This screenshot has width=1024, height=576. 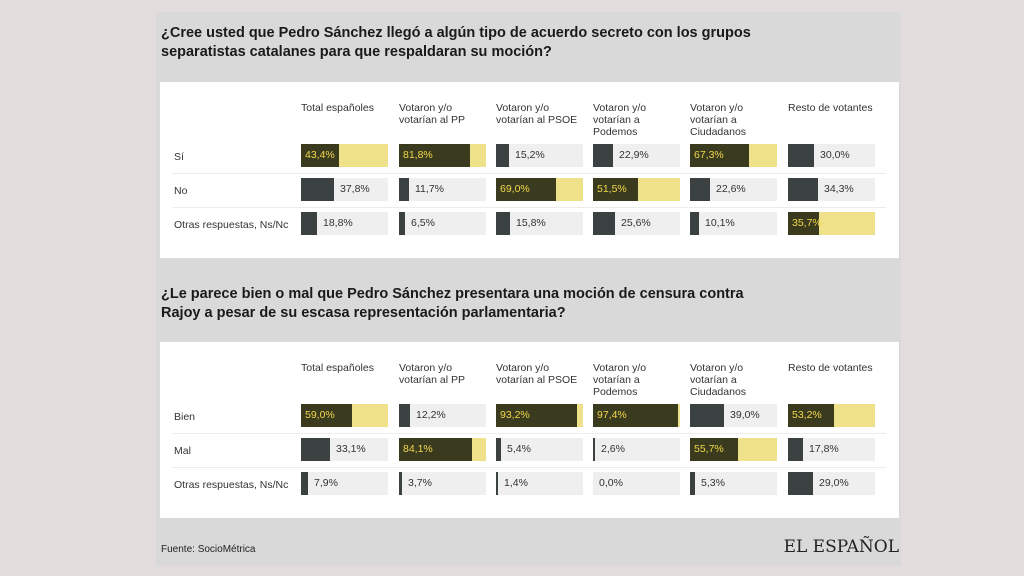 What do you see at coordinates (539, 483) in the screenshot?
I see `bar-cell: 1,4%` at bounding box center [539, 483].